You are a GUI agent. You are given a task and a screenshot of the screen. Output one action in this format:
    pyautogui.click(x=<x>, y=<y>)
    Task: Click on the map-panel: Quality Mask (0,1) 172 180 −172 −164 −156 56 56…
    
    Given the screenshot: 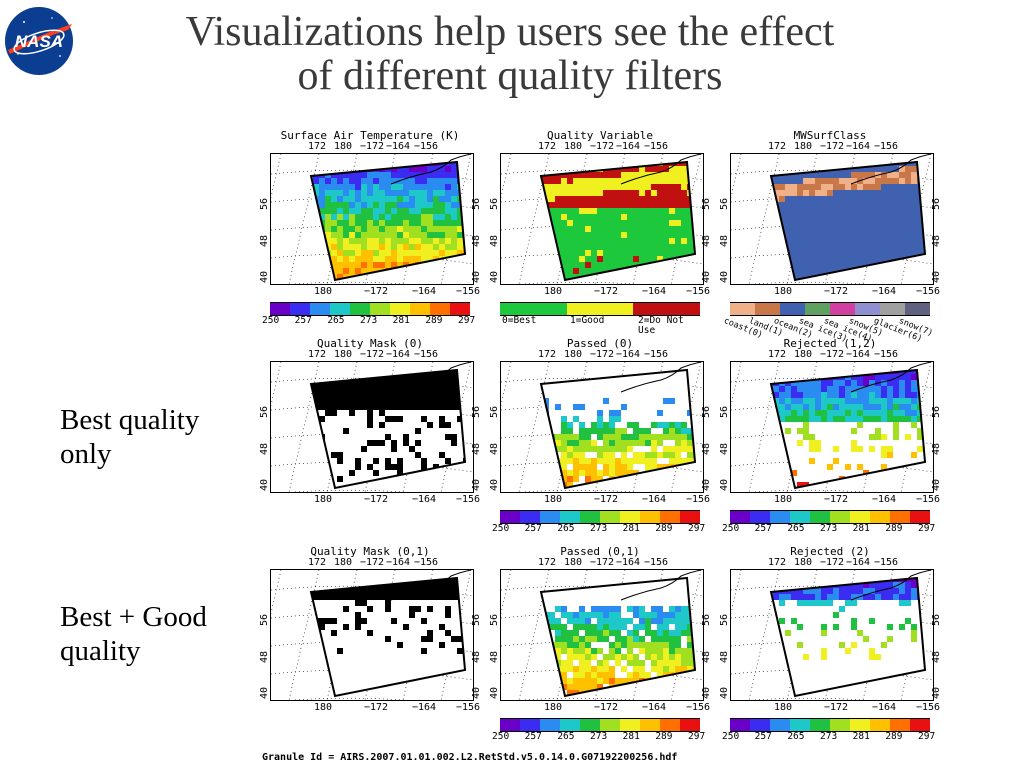 What is the action you would take?
    pyautogui.click(x=370, y=645)
    